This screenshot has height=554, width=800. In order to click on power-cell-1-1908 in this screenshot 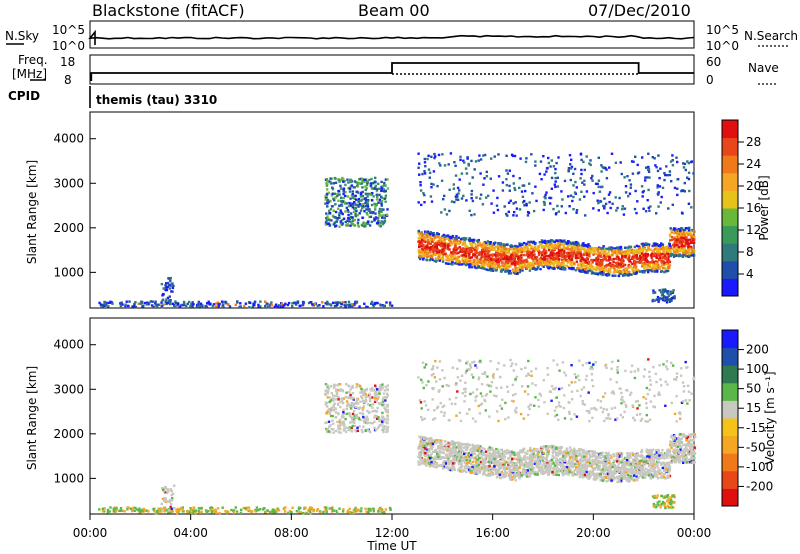, I will do `click(632, 268)`.